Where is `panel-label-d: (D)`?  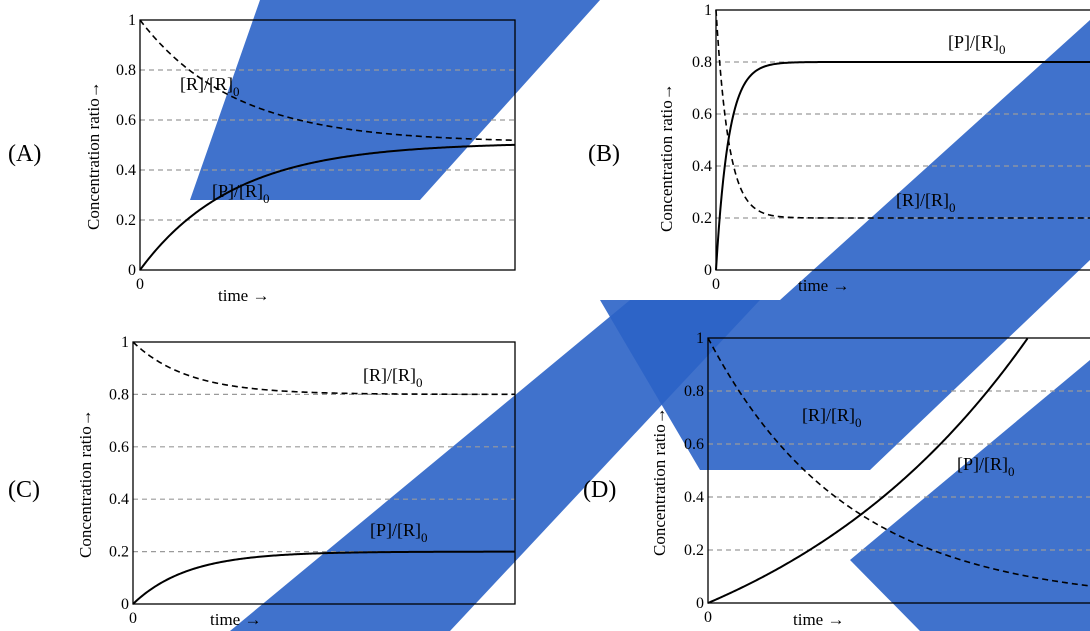 panel-label-d: (D) is located at coordinates (600, 490).